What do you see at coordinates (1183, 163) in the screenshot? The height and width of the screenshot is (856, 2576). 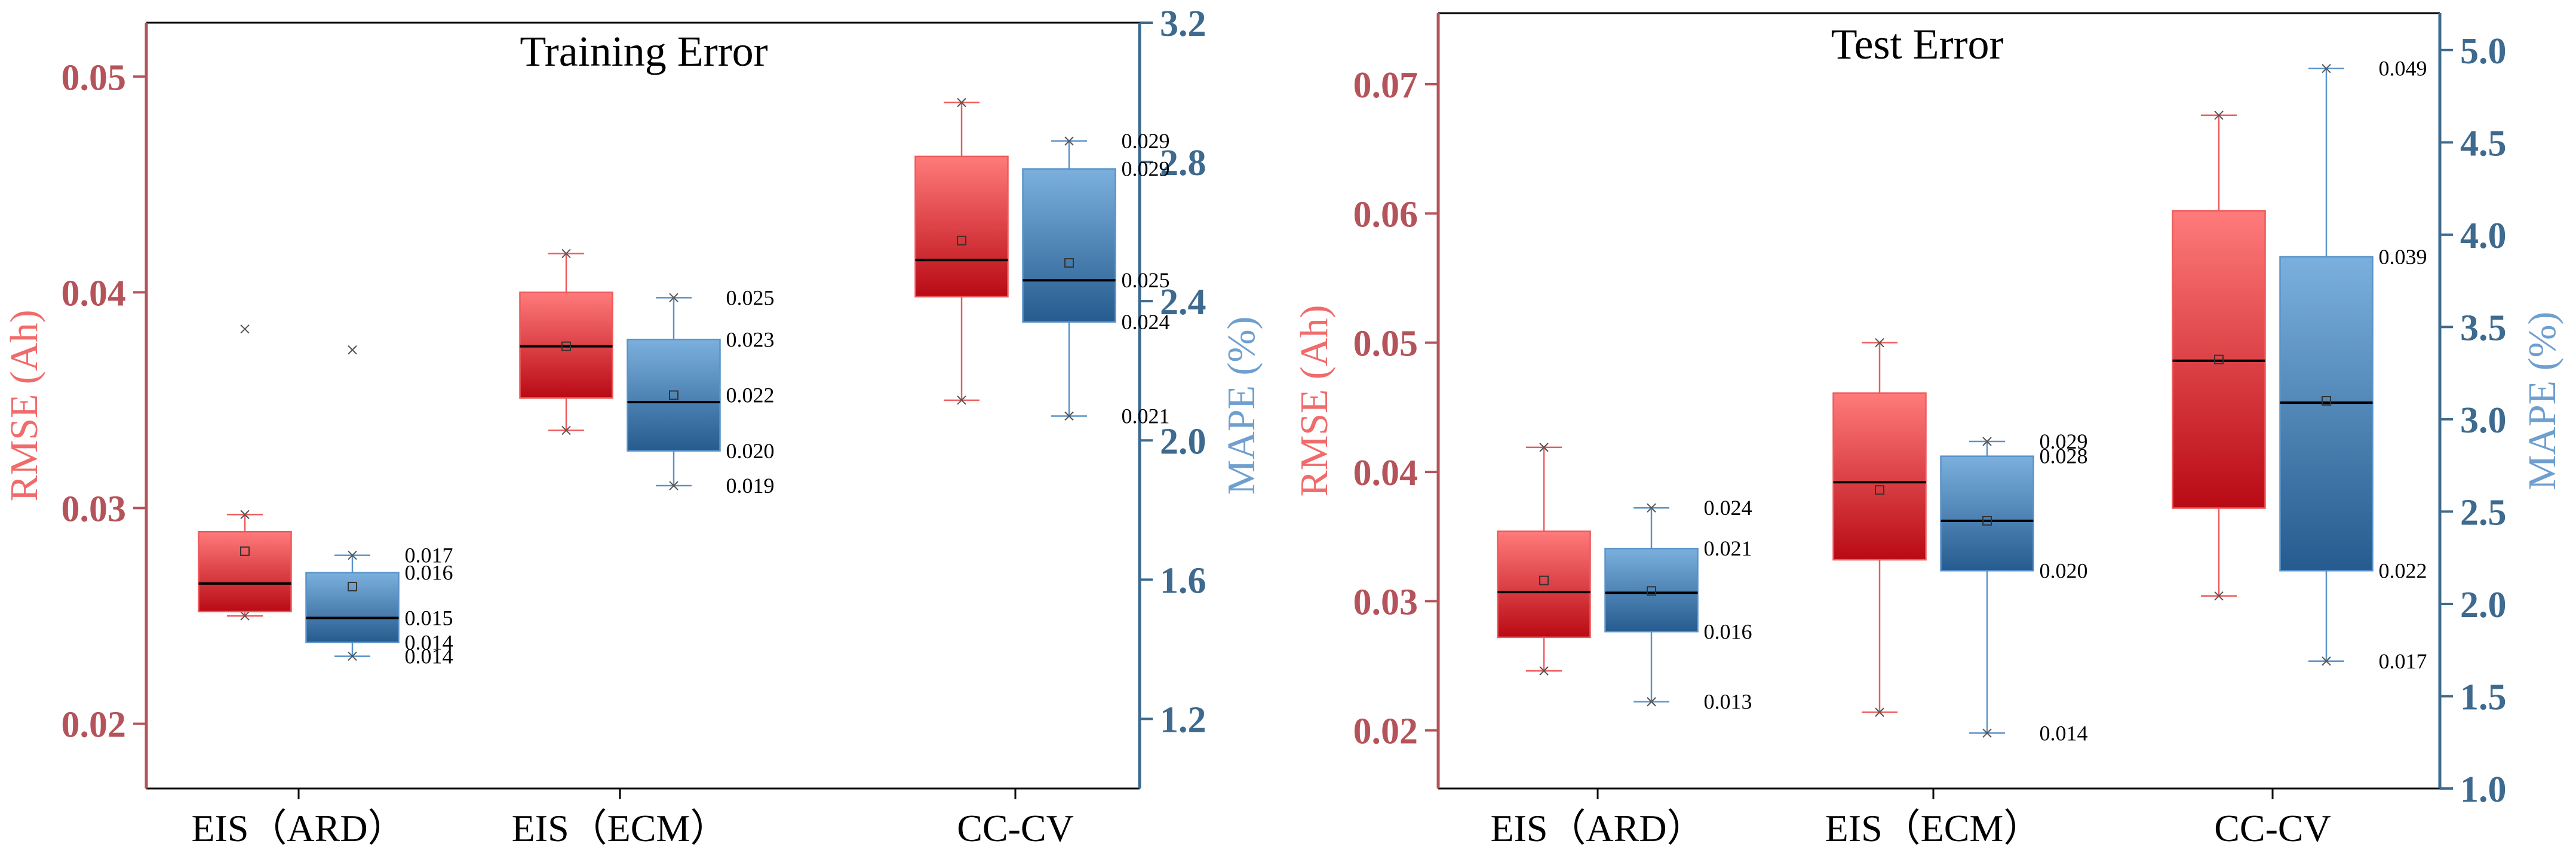 I see `right-tick-label: 2.8` at bounding box center [1183, 163].